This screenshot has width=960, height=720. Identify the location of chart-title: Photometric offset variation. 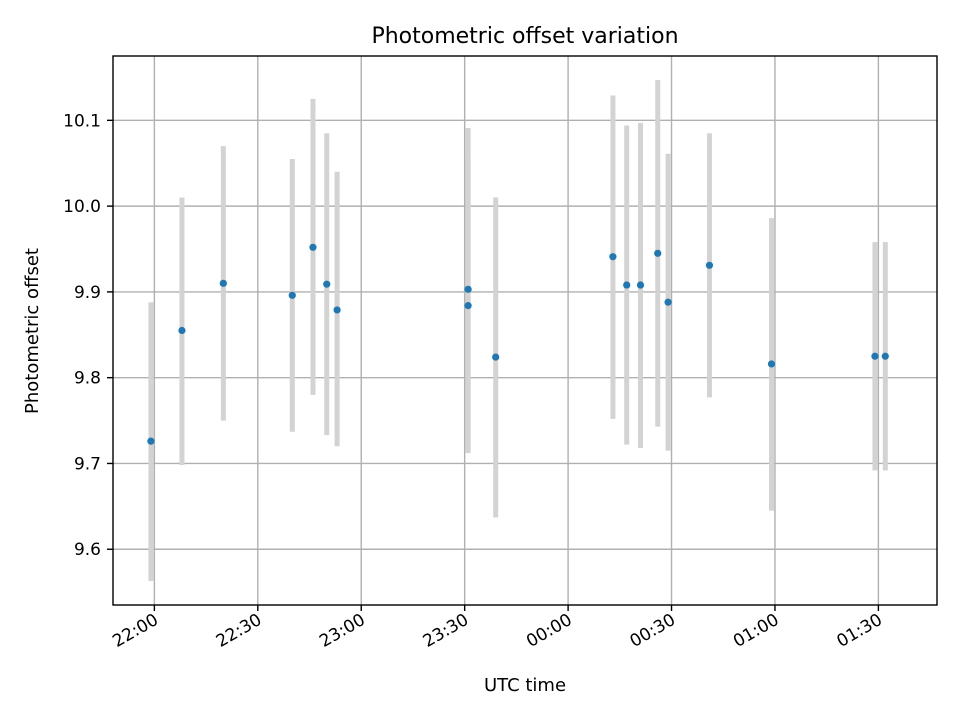
(524, 36).